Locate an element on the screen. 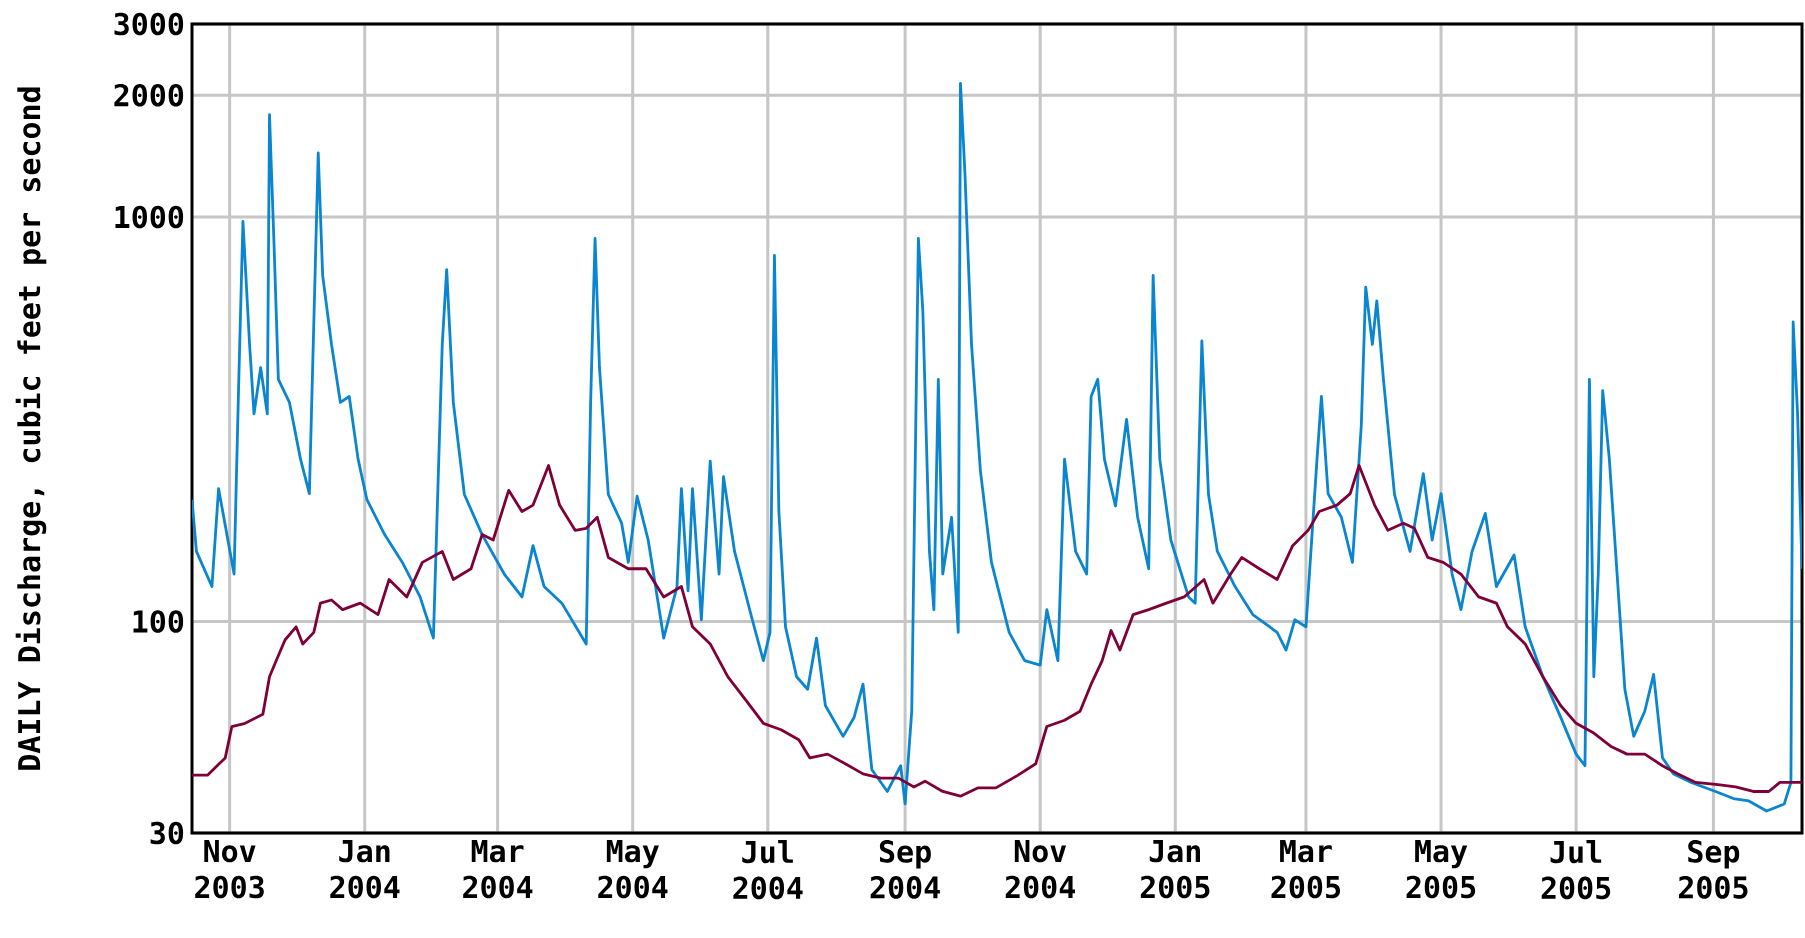 The image size is (1805, 938). x-tick-label: May 2004 is located at coordinates (633, 869).